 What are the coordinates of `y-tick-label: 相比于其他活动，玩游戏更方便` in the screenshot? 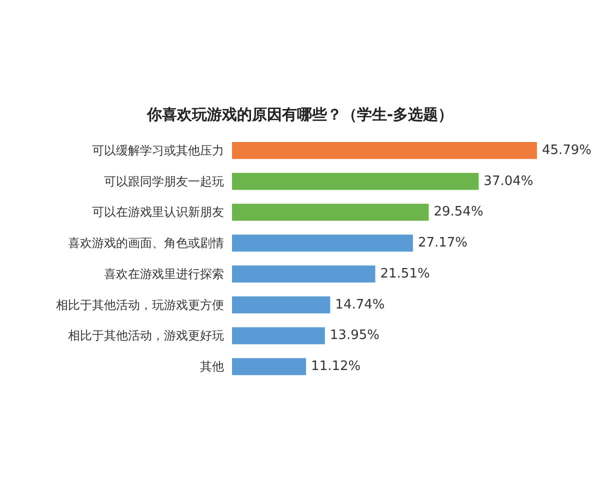 It's located at (140, 305).